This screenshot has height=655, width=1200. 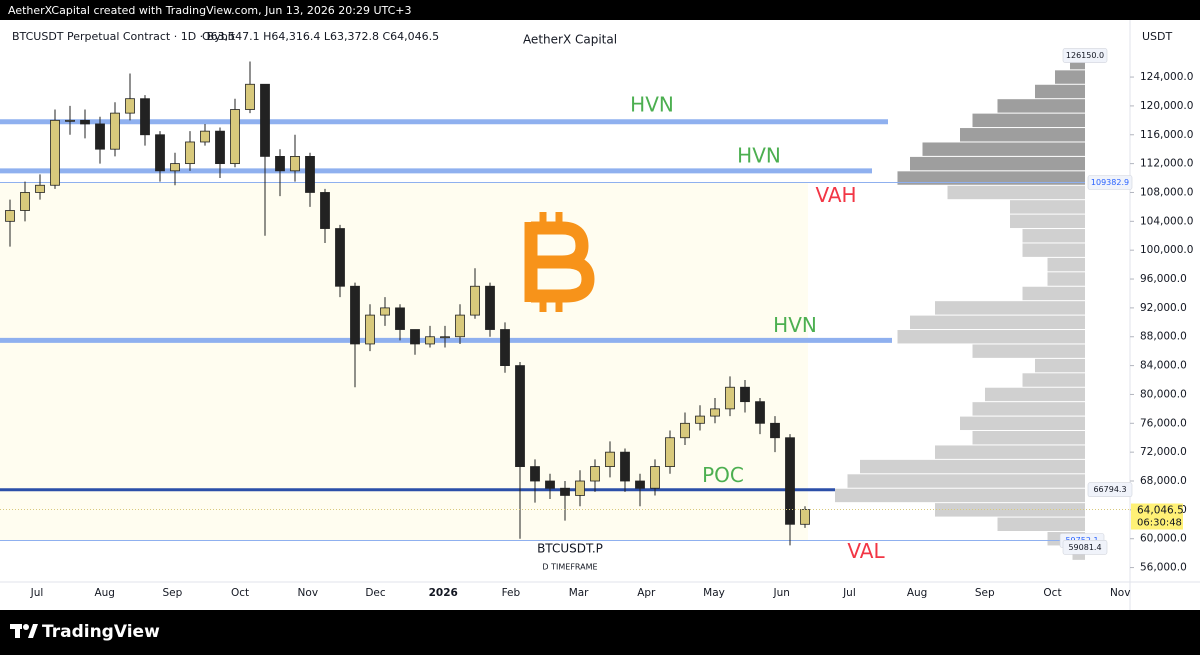 I want to click on y-tick-label: 124,000.0, so click(x=1166, y=77).